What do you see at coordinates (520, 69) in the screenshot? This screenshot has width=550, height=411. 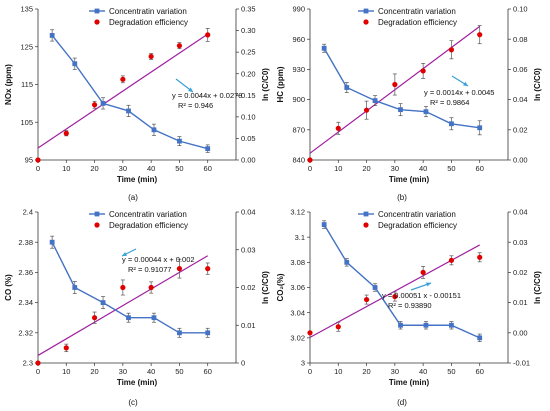 I see `y-right-tick-label: 0.06` at bounding box center [520, 69].